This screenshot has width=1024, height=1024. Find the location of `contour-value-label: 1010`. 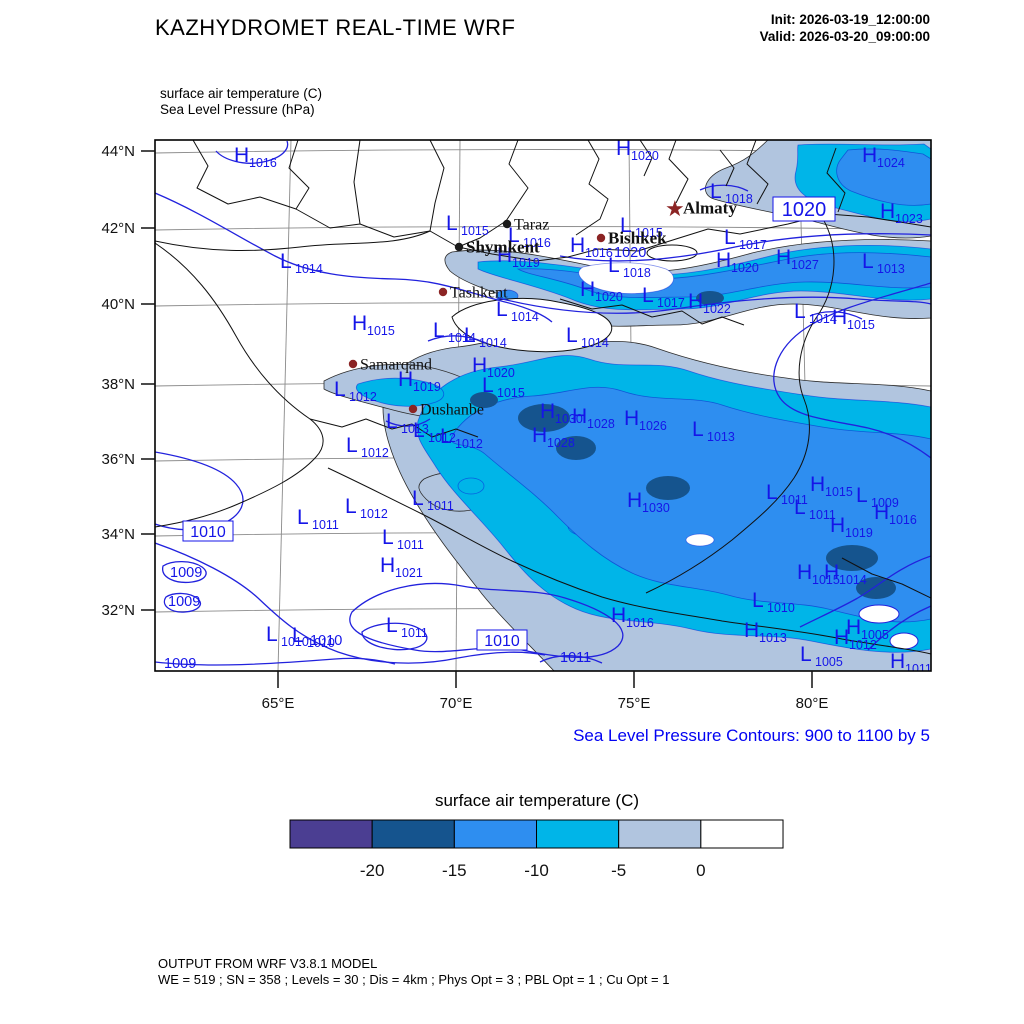

contour-value-label: 1010 is located at coordinates (326, 641).